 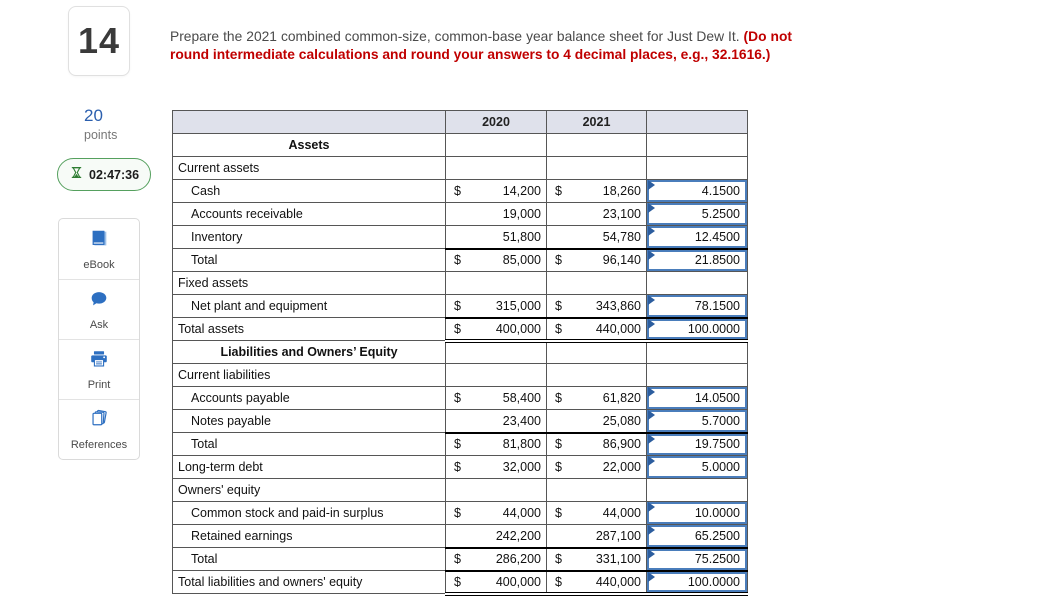 I want to click on answer-input: 5.0000, so click(x=697, y=467).